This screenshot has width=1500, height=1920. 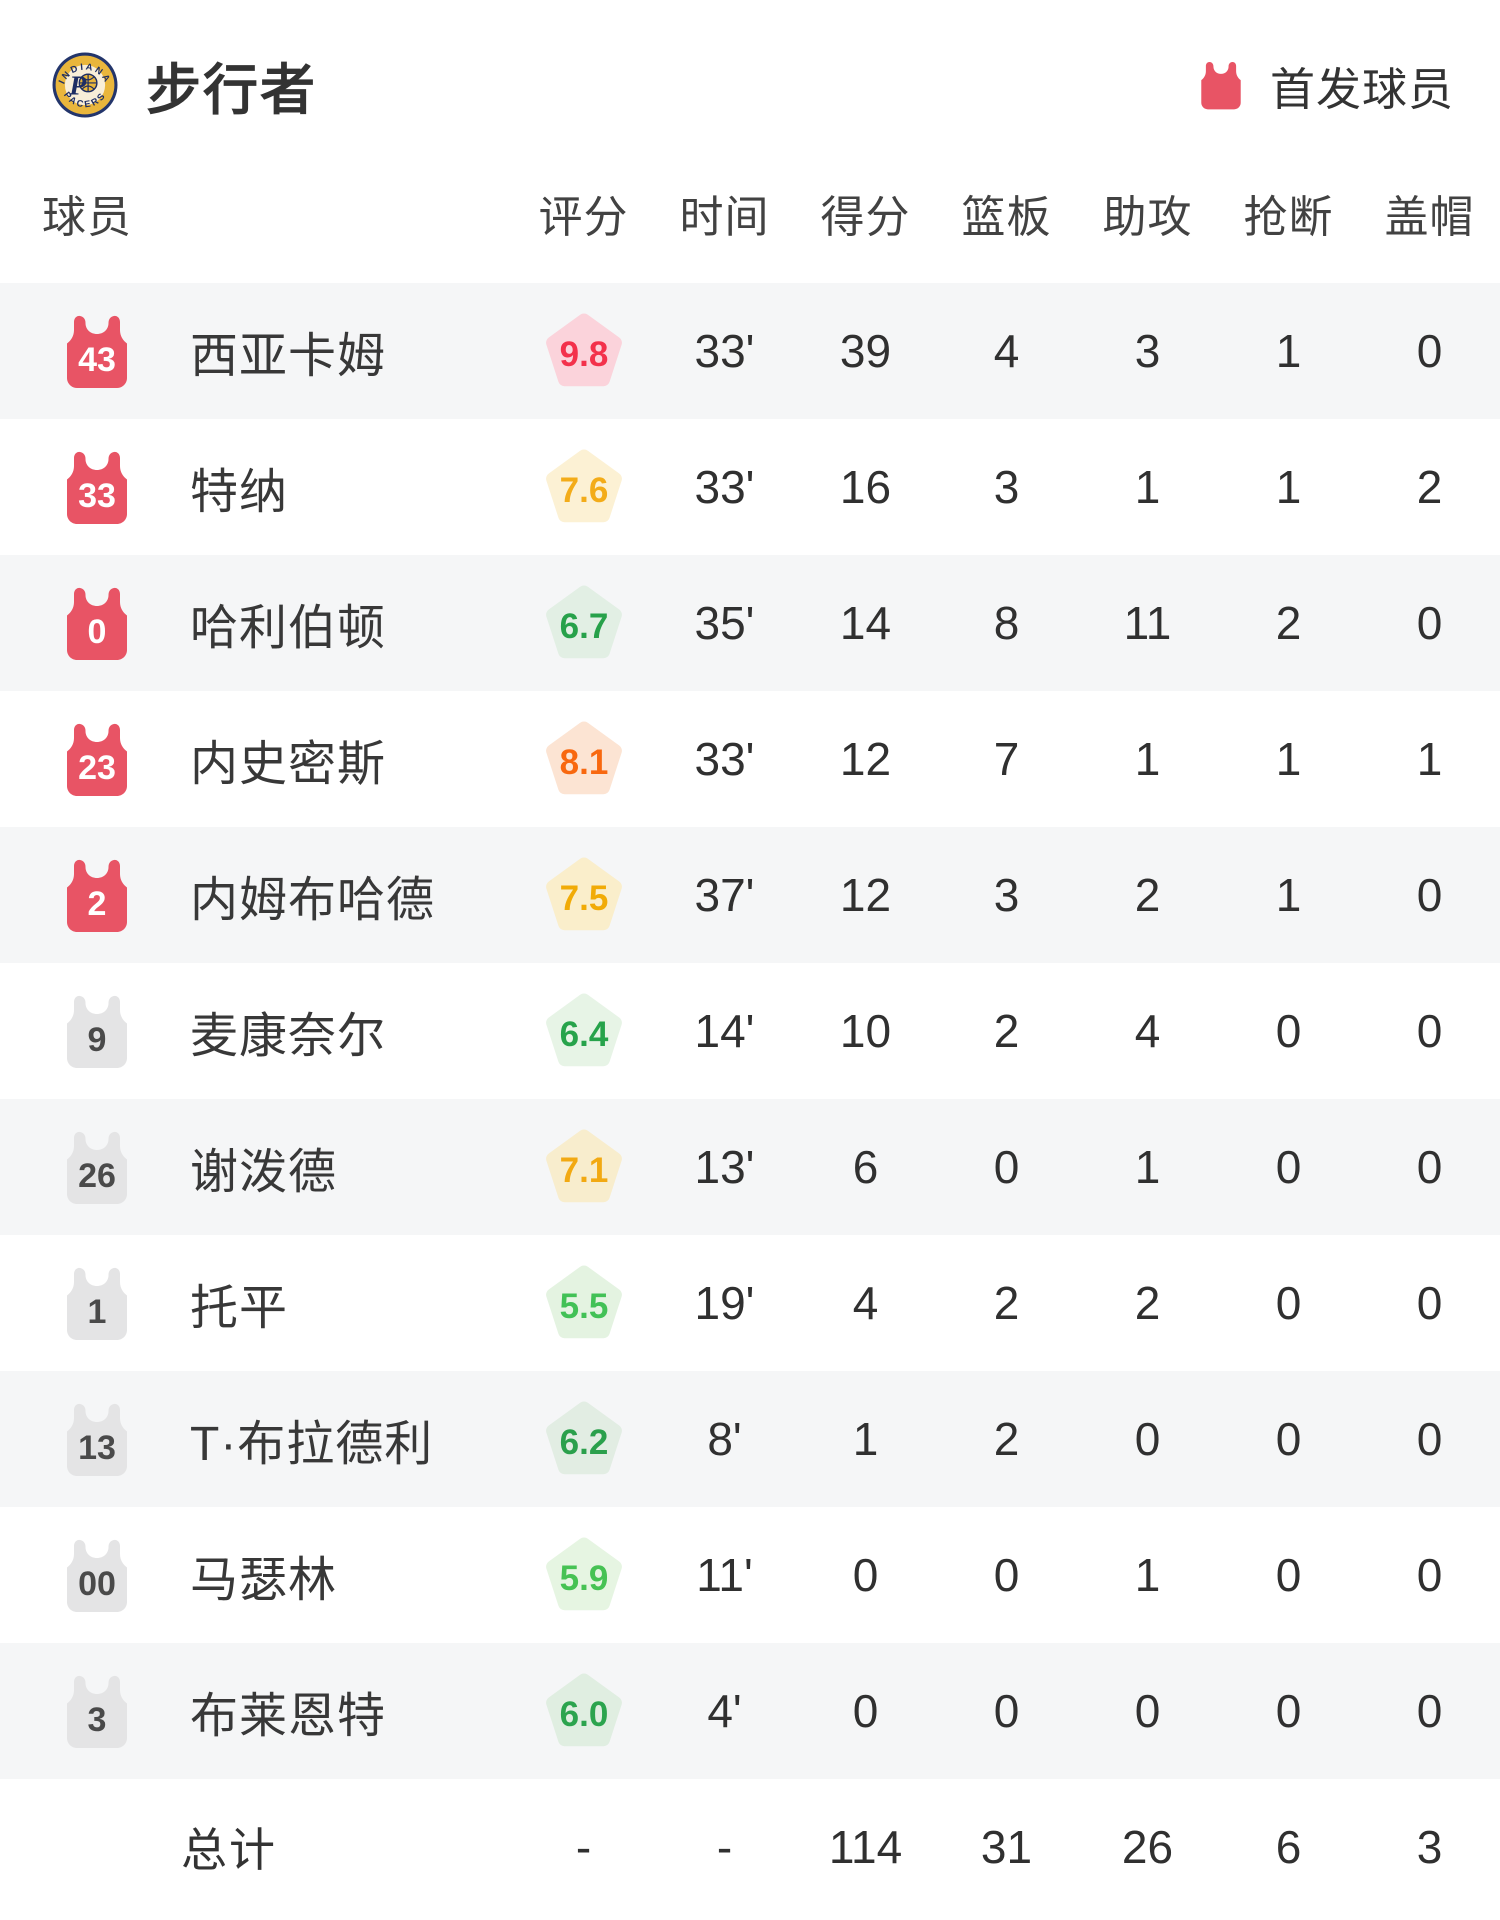 I want to click on table-row: 13 T·布拉德利 6.2 8' 1 2 0 0 0, so click(x=750, y=1439).